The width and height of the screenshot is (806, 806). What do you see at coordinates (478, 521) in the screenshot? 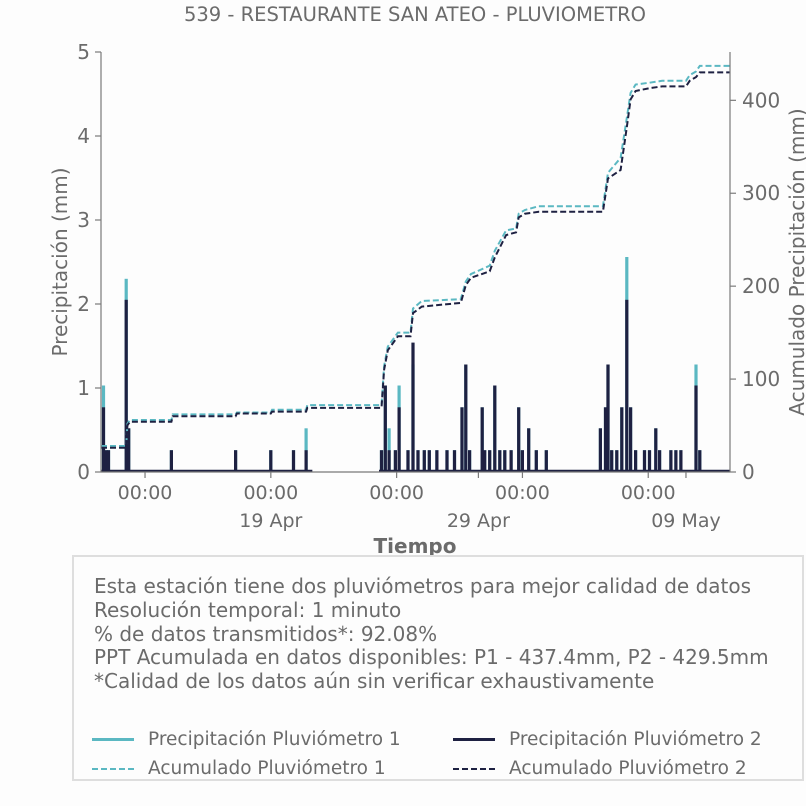
I see `x-date-label: 29 Apr` at bounding box center [478, 521].